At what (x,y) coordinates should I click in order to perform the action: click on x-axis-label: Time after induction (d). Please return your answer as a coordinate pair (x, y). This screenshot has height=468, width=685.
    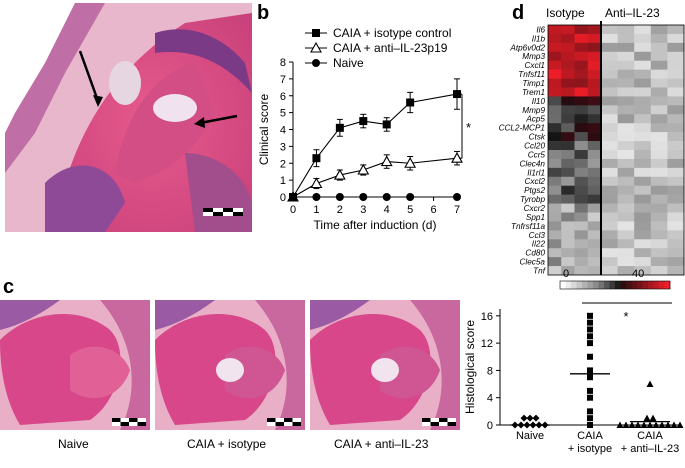
    Looking at the image, I should click on (375, 225).